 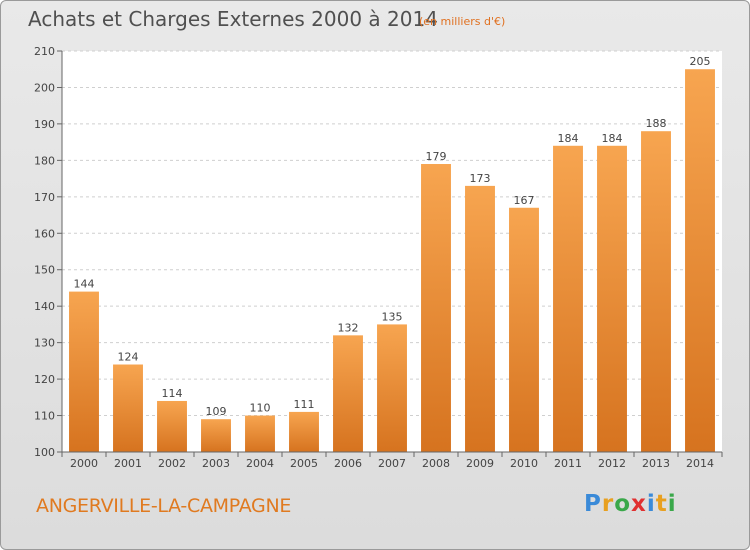 What do you see at coordinates (348, 327) in the screenshot?
I see `data-label-2006: 132` at bounding box center [348, 327].